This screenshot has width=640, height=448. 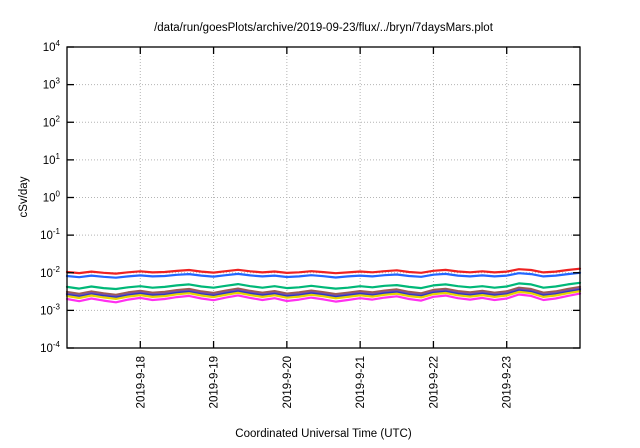 What do you see at coordinates (434, 382) in the screenshot?
I see `x-tick-label: 2019-9-22` at bounding box center [434, 382].